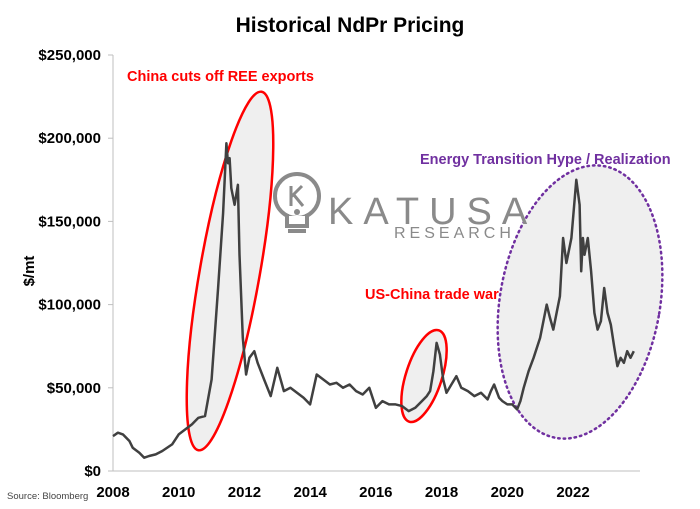 The image size is (700, 509). What do you see at coordinates (507, 492) in the screenshot?
I see `x-tick-label: 2020` at bounding box center [507, 492].